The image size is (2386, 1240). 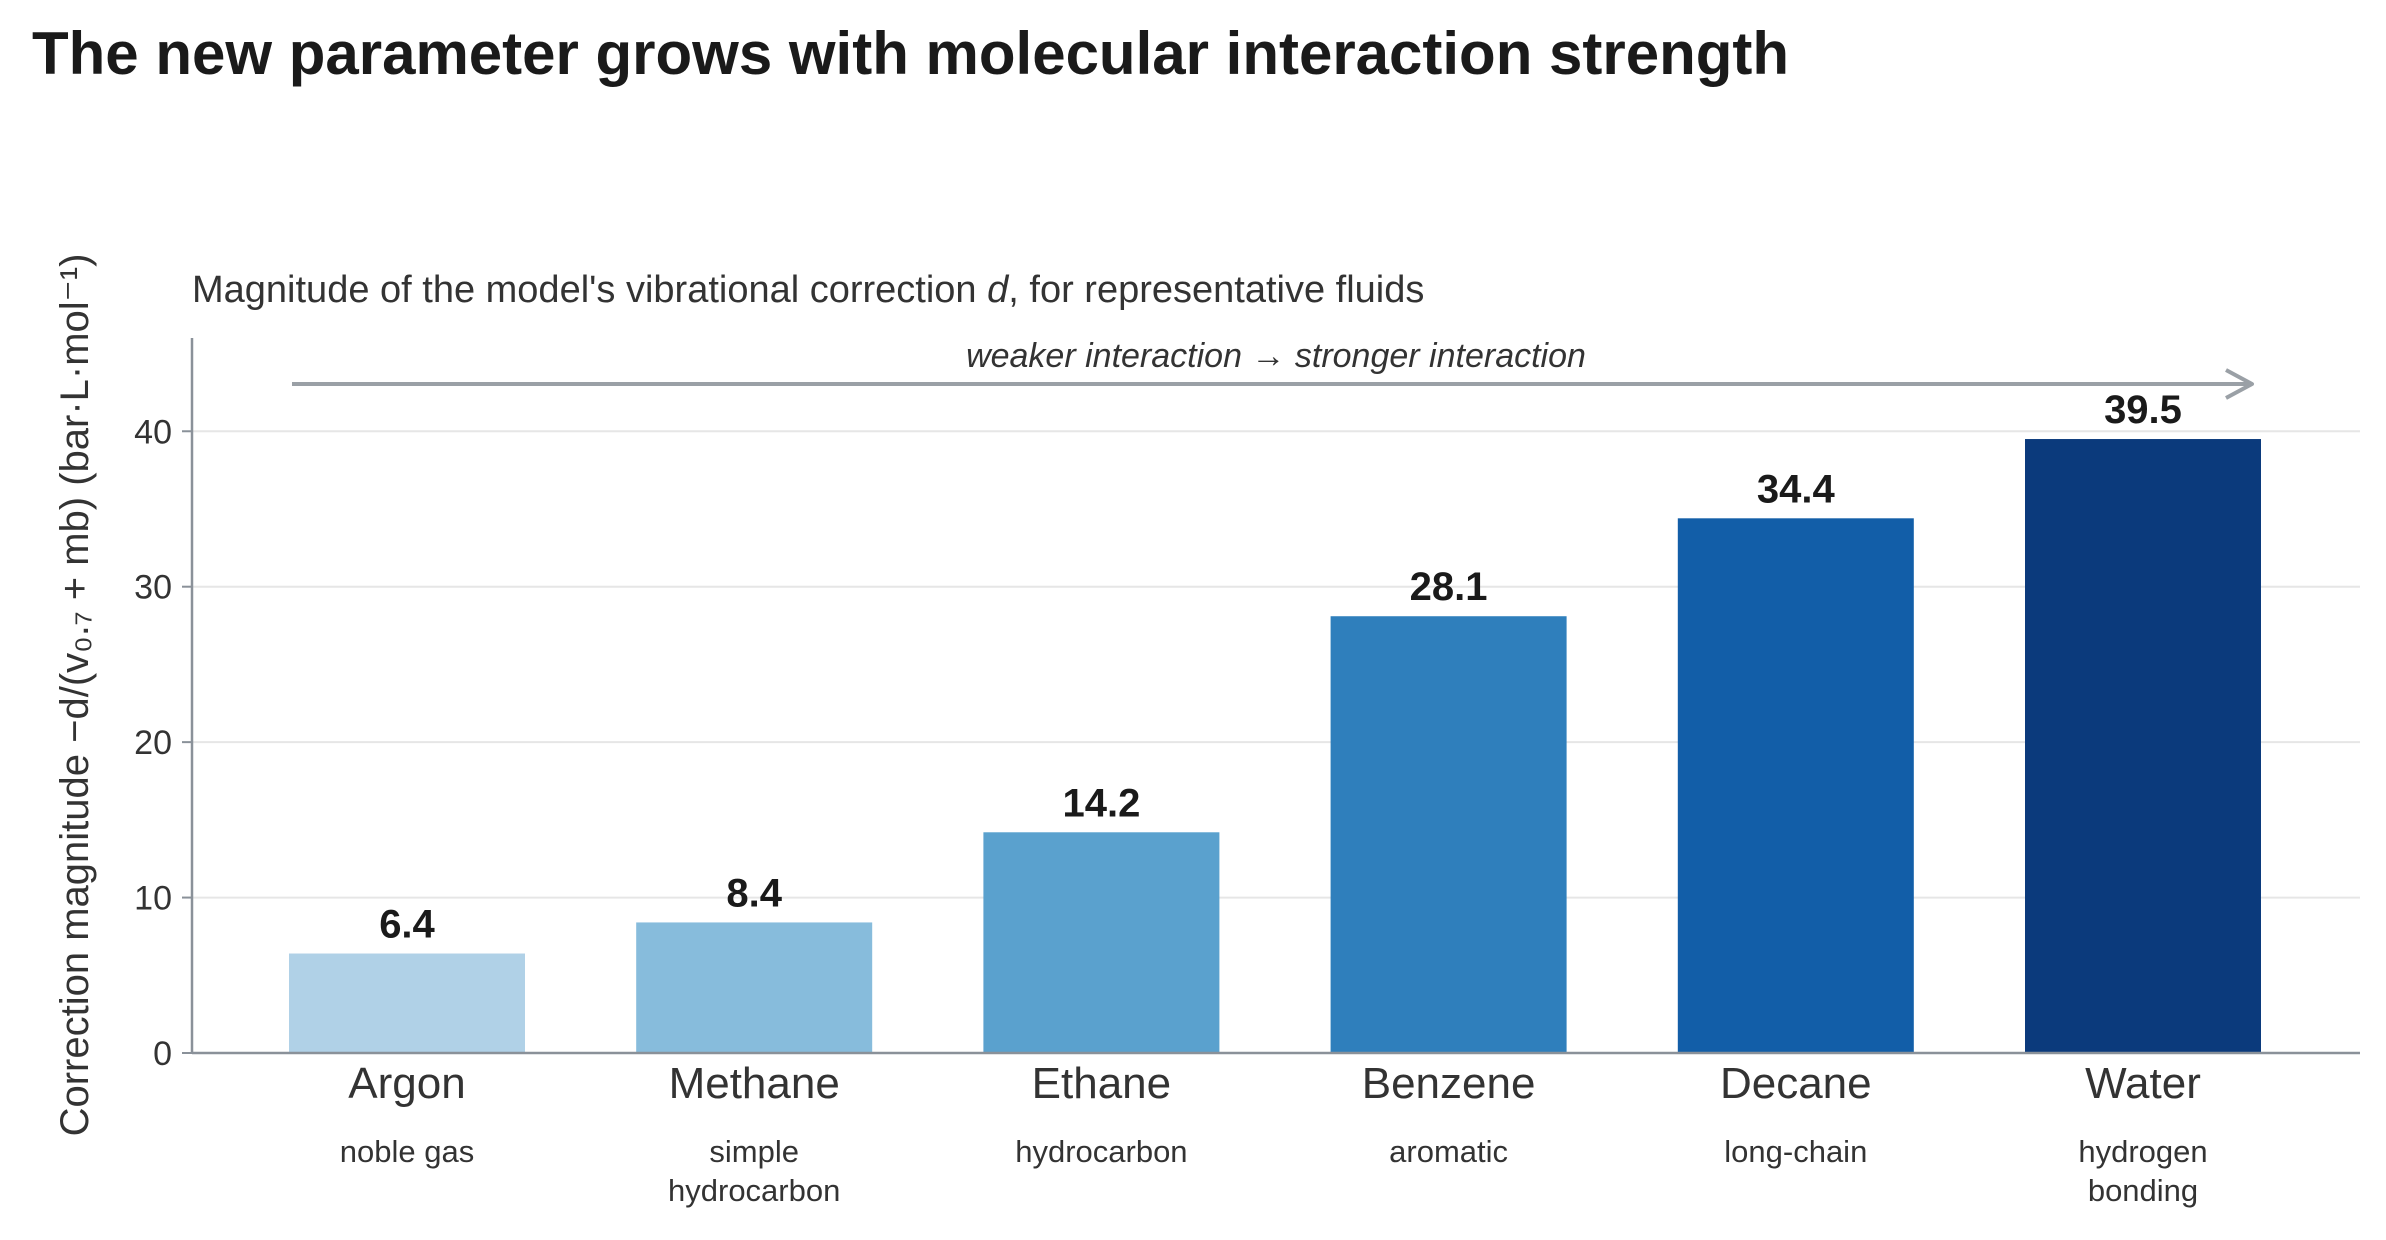 What do you see at coordinates (406, 1083) in the screenshot?
I see `category-label: Argon` at bounding box center [406, 1083].